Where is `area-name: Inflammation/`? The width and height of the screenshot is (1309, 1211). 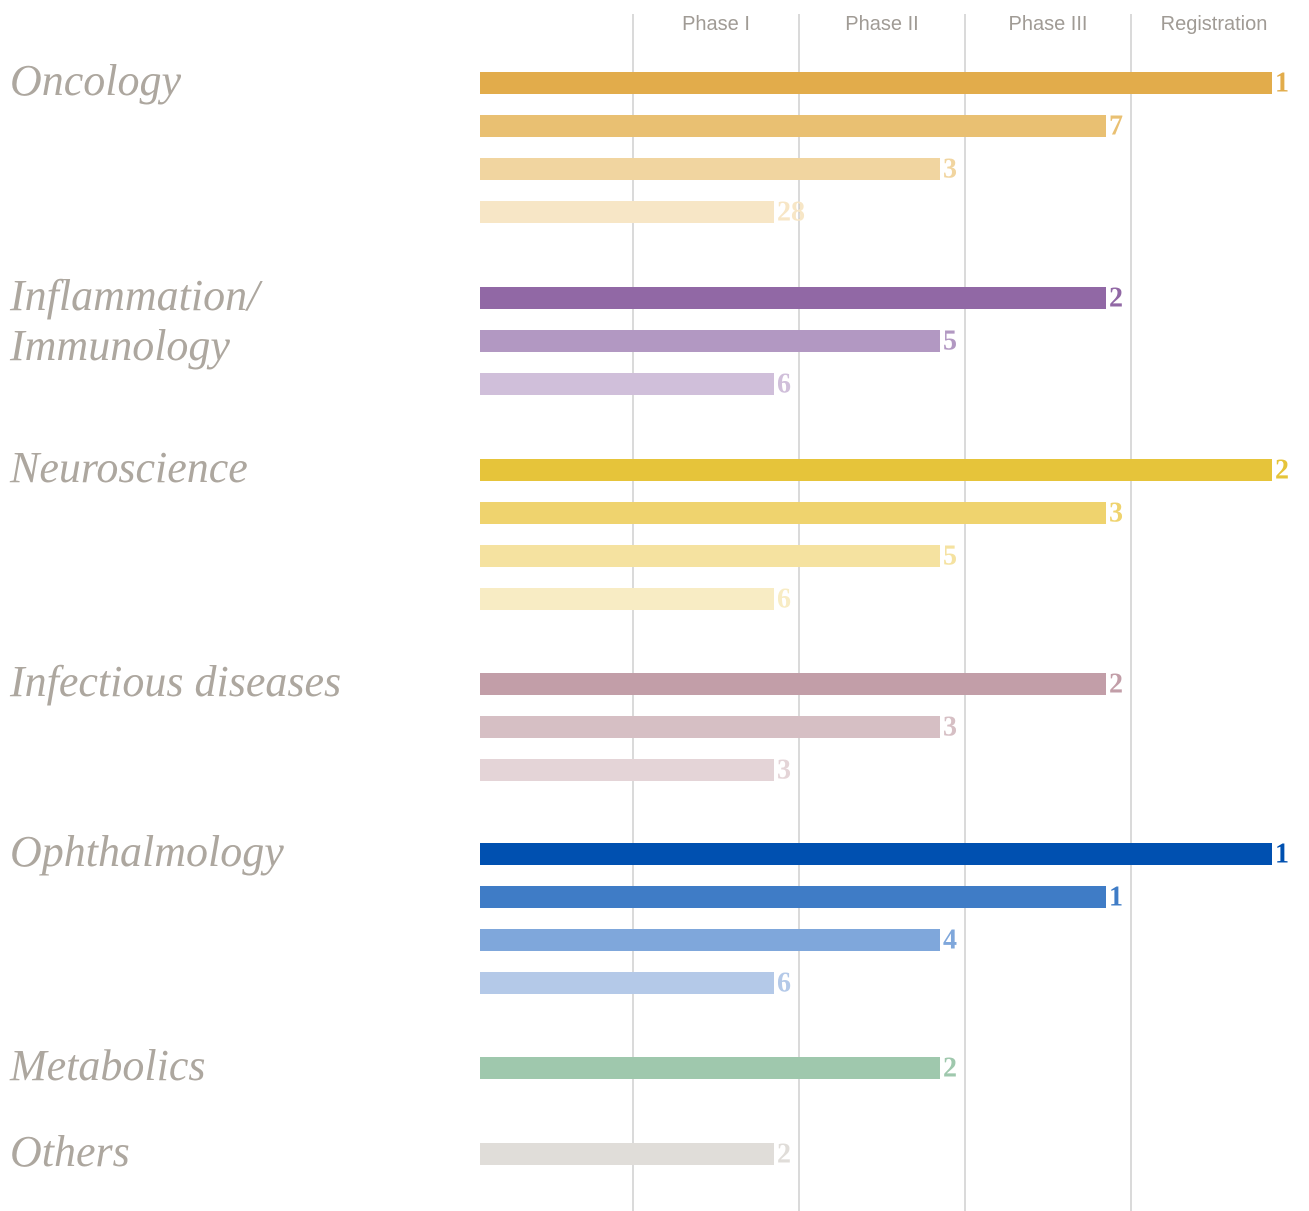
area-name: Inflammation/ is located at coordinates (136, 295).